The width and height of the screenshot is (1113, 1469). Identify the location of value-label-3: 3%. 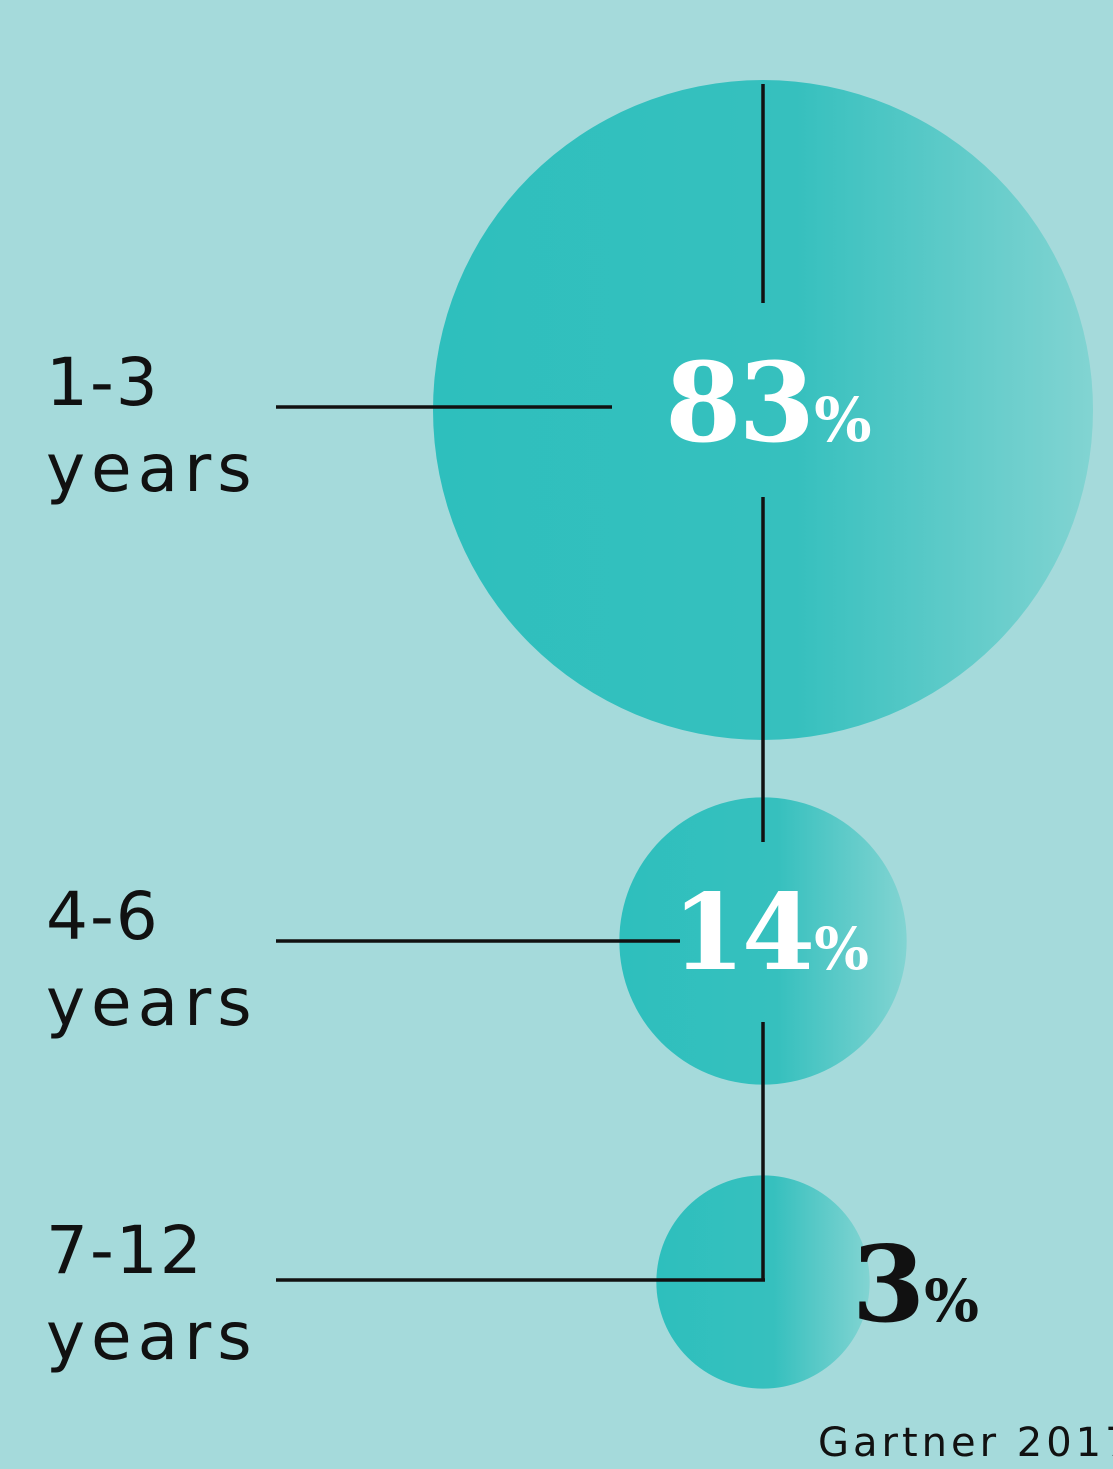
(915, 1284).